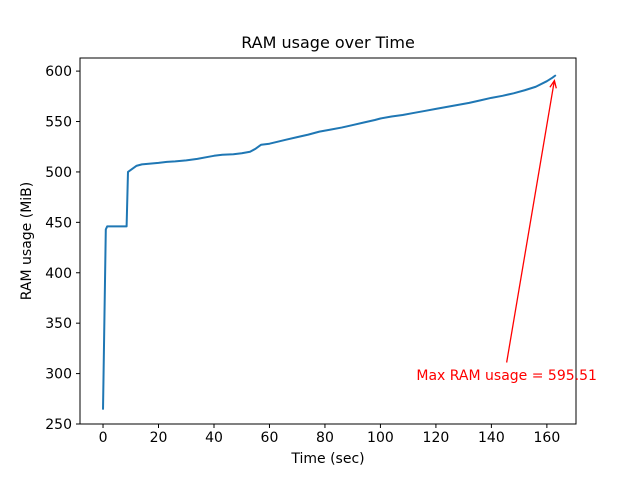 The width and height of the screenshot is (640, 480). I want to click on y-tick-label: 450, so click(58, 223).